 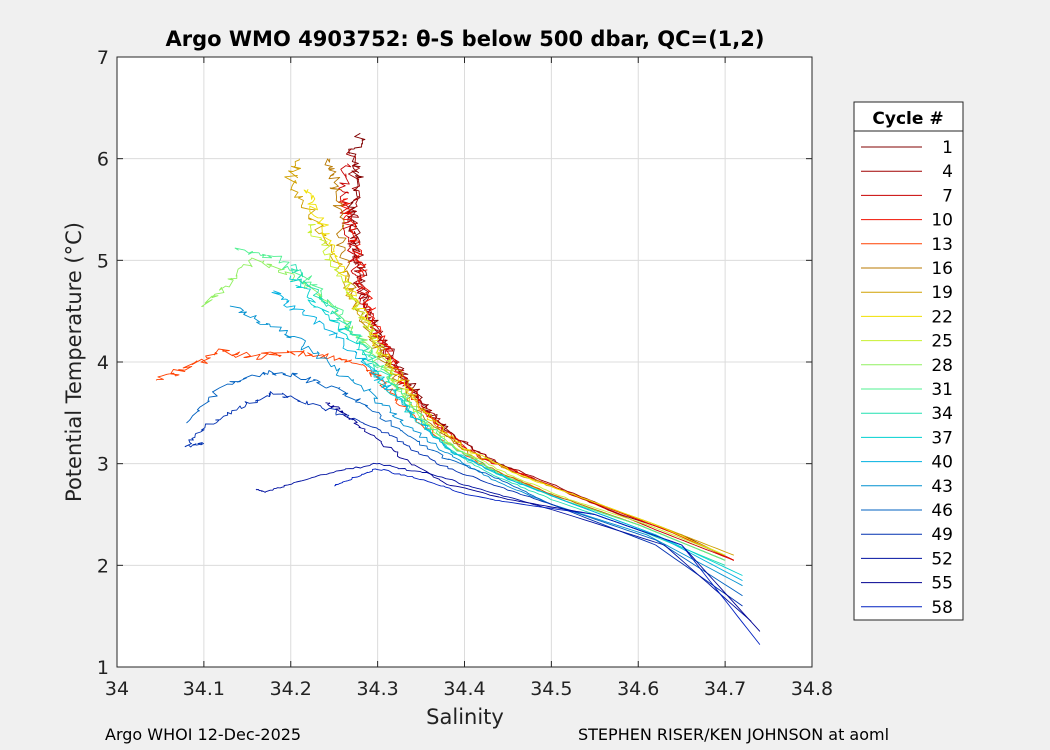 What do you see at coordinates (942, 559) in the screenshot?
I see `legend-label-52: 52` at bounding box center [942, 559].